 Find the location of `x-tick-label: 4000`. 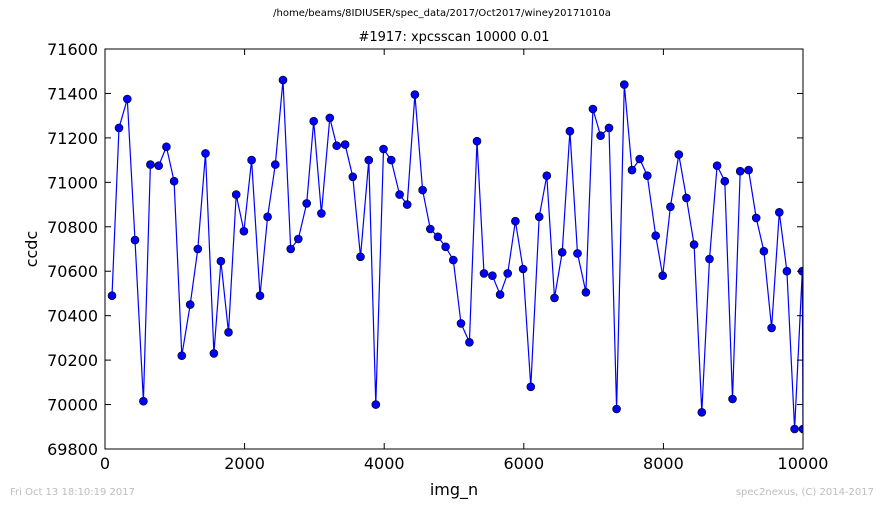

x-tick-label: 4000 is located at coordinates (384, 463).